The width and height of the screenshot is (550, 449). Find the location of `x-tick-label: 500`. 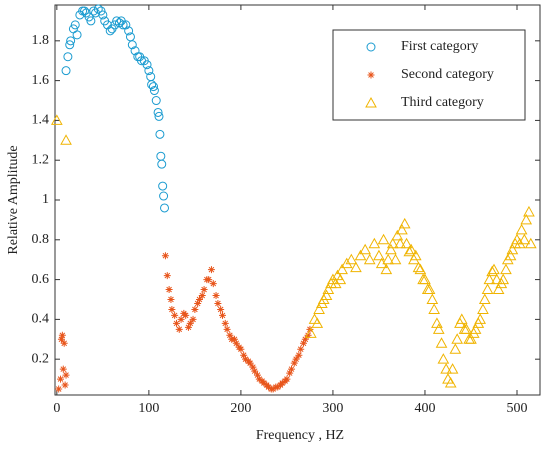

x-tick-label: 500 is located at coordinates (516, 408).